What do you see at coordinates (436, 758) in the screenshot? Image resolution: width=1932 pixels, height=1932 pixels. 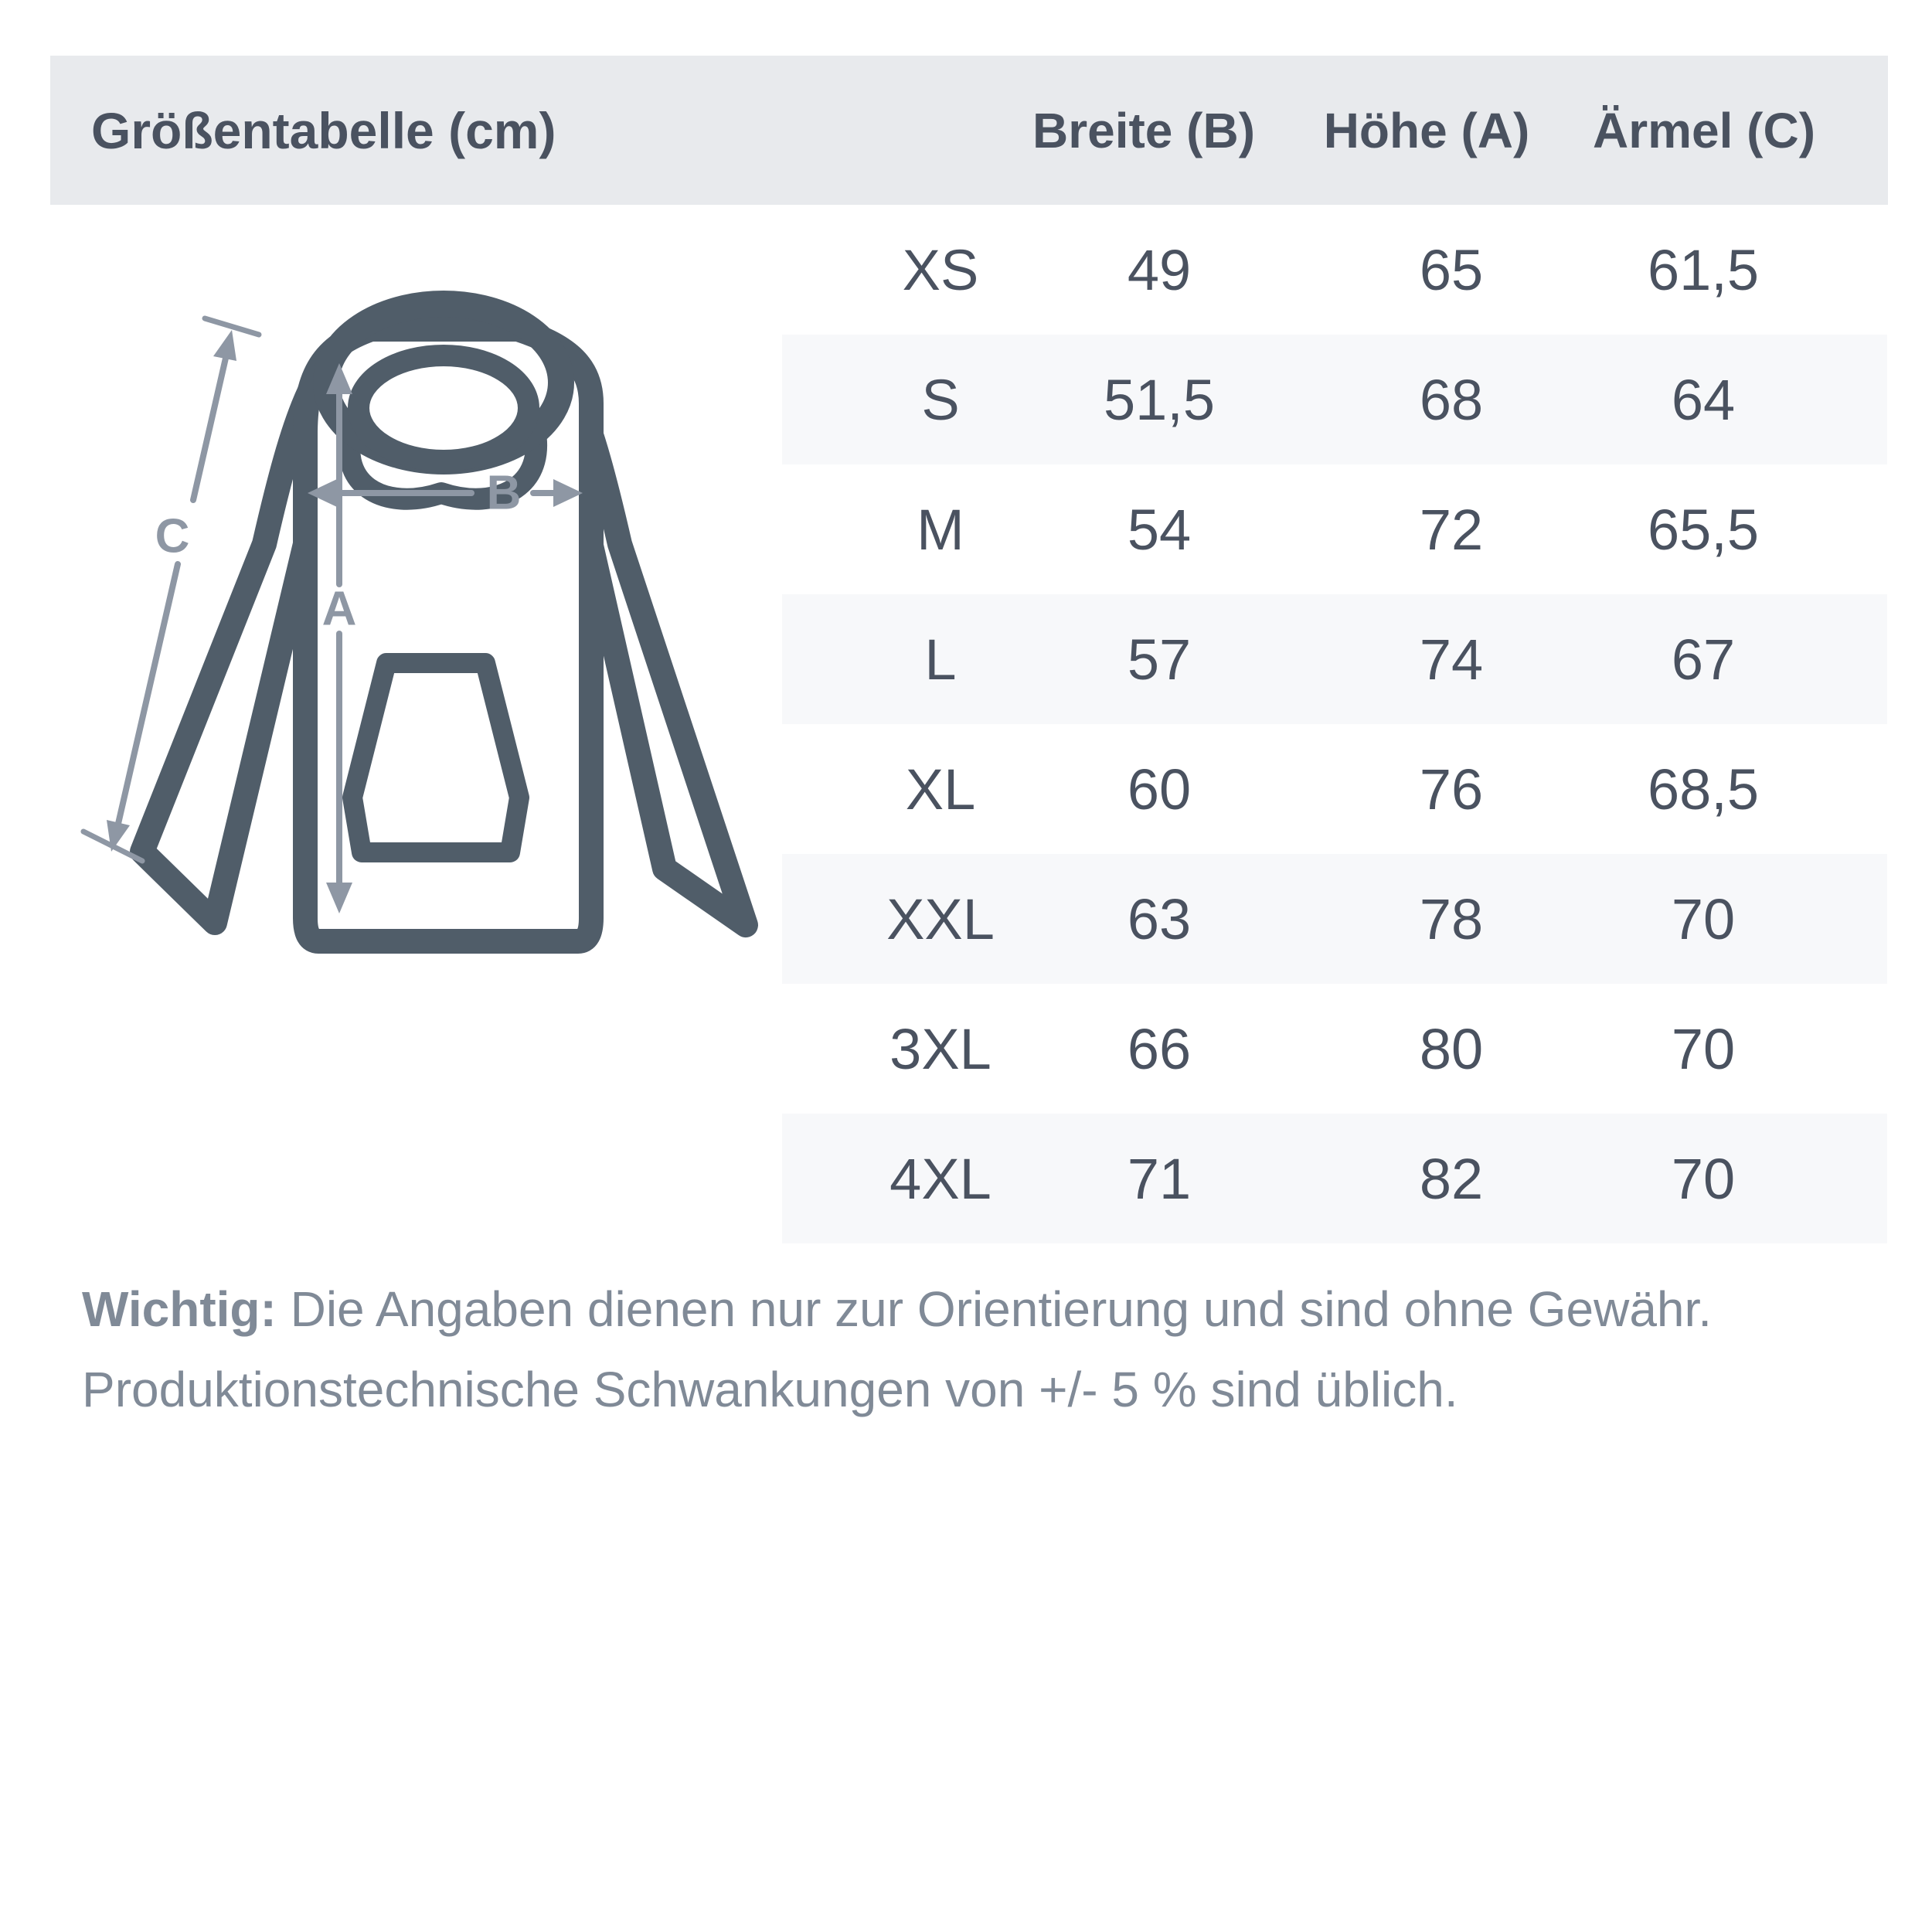 I see `hoodie-pocket` at bounding box center [436, 758].